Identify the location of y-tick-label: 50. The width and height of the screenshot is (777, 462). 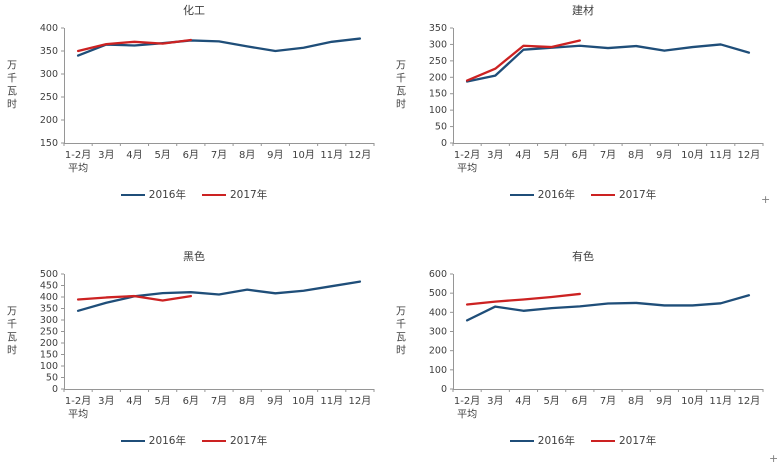
(441, 127).